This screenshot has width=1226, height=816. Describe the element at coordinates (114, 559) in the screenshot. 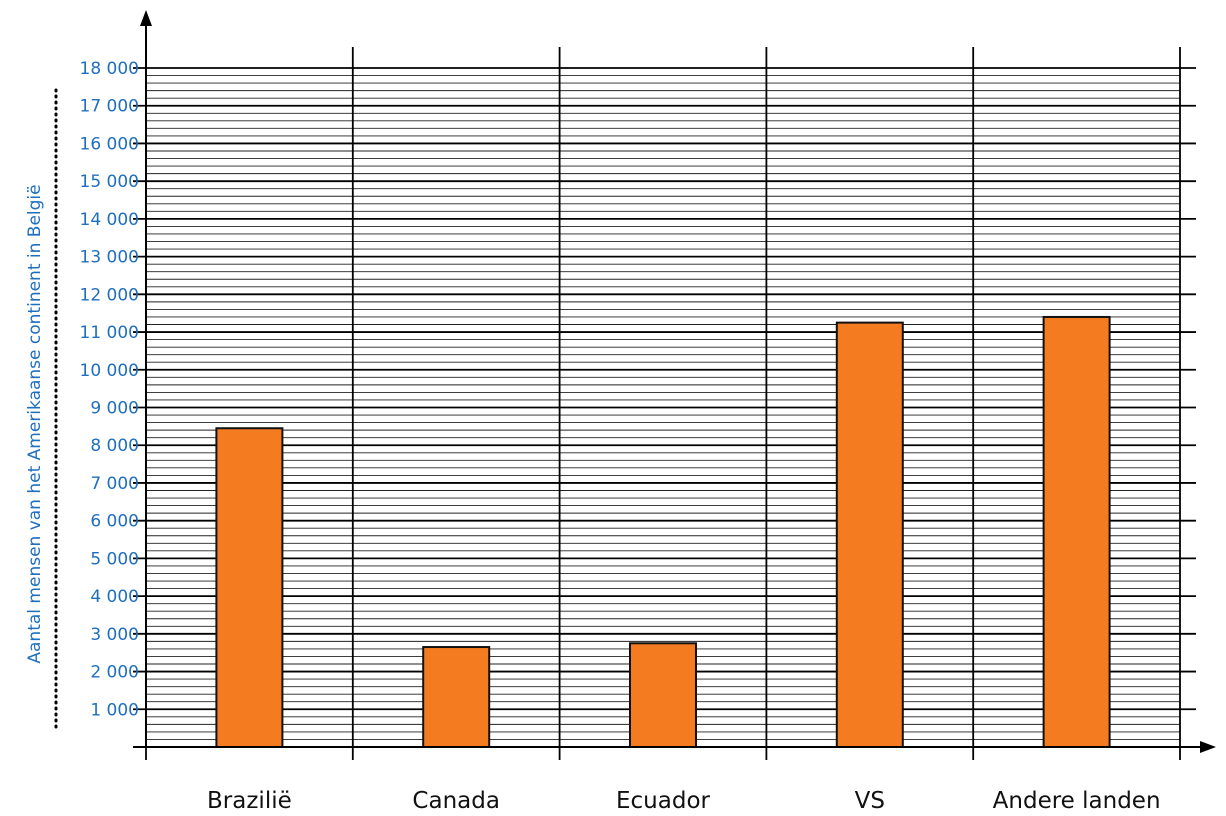

I see `y-tick-label: 5 000` at that location.